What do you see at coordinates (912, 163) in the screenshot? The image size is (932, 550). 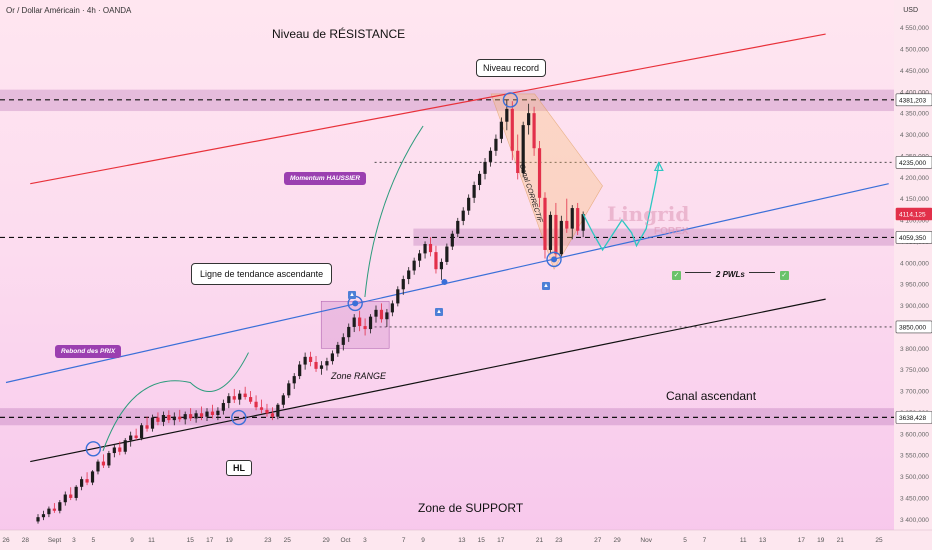 I see `price-level-value: 4235,000` at bounding box center [912, 163].